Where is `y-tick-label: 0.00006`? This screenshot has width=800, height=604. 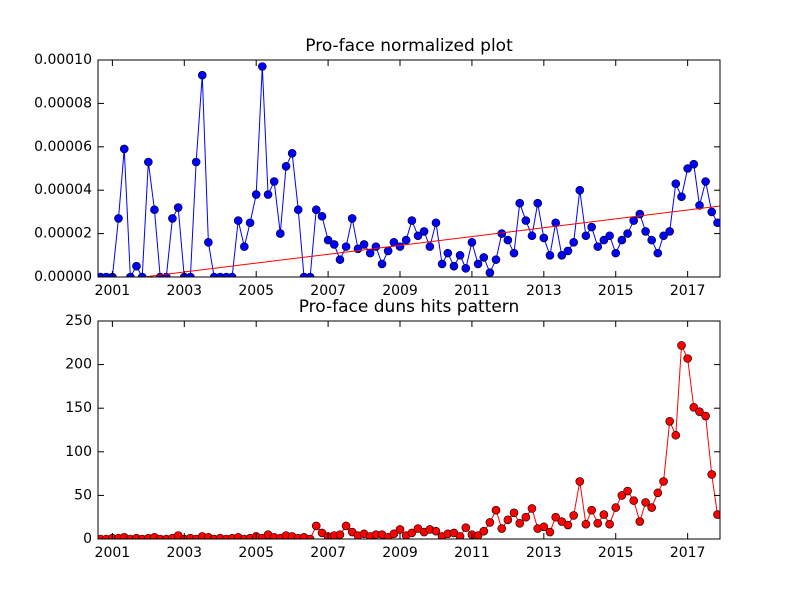
y-tick-label: 0.00006 is located at coordinates (63, 147).